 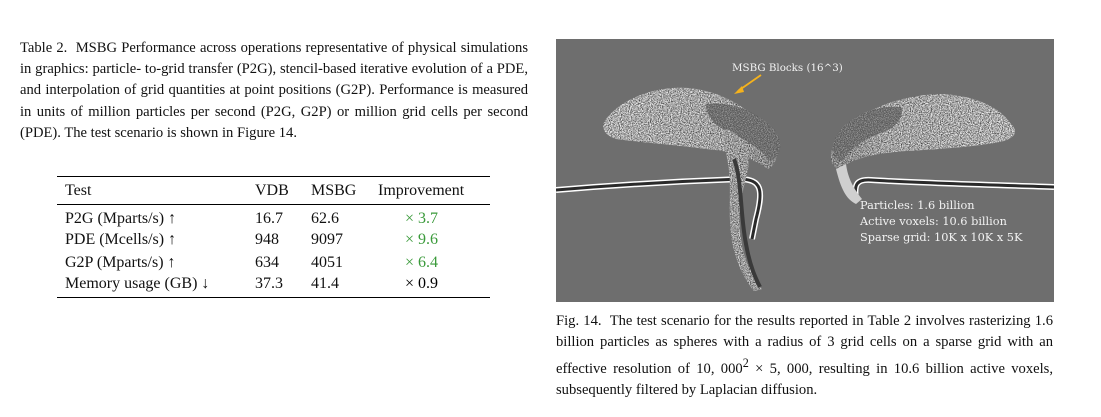 What do you see at coordinates (422, 262) in the screenshot?
I see `cell-improvement: × 6.4` at bounding box center [422, 262].